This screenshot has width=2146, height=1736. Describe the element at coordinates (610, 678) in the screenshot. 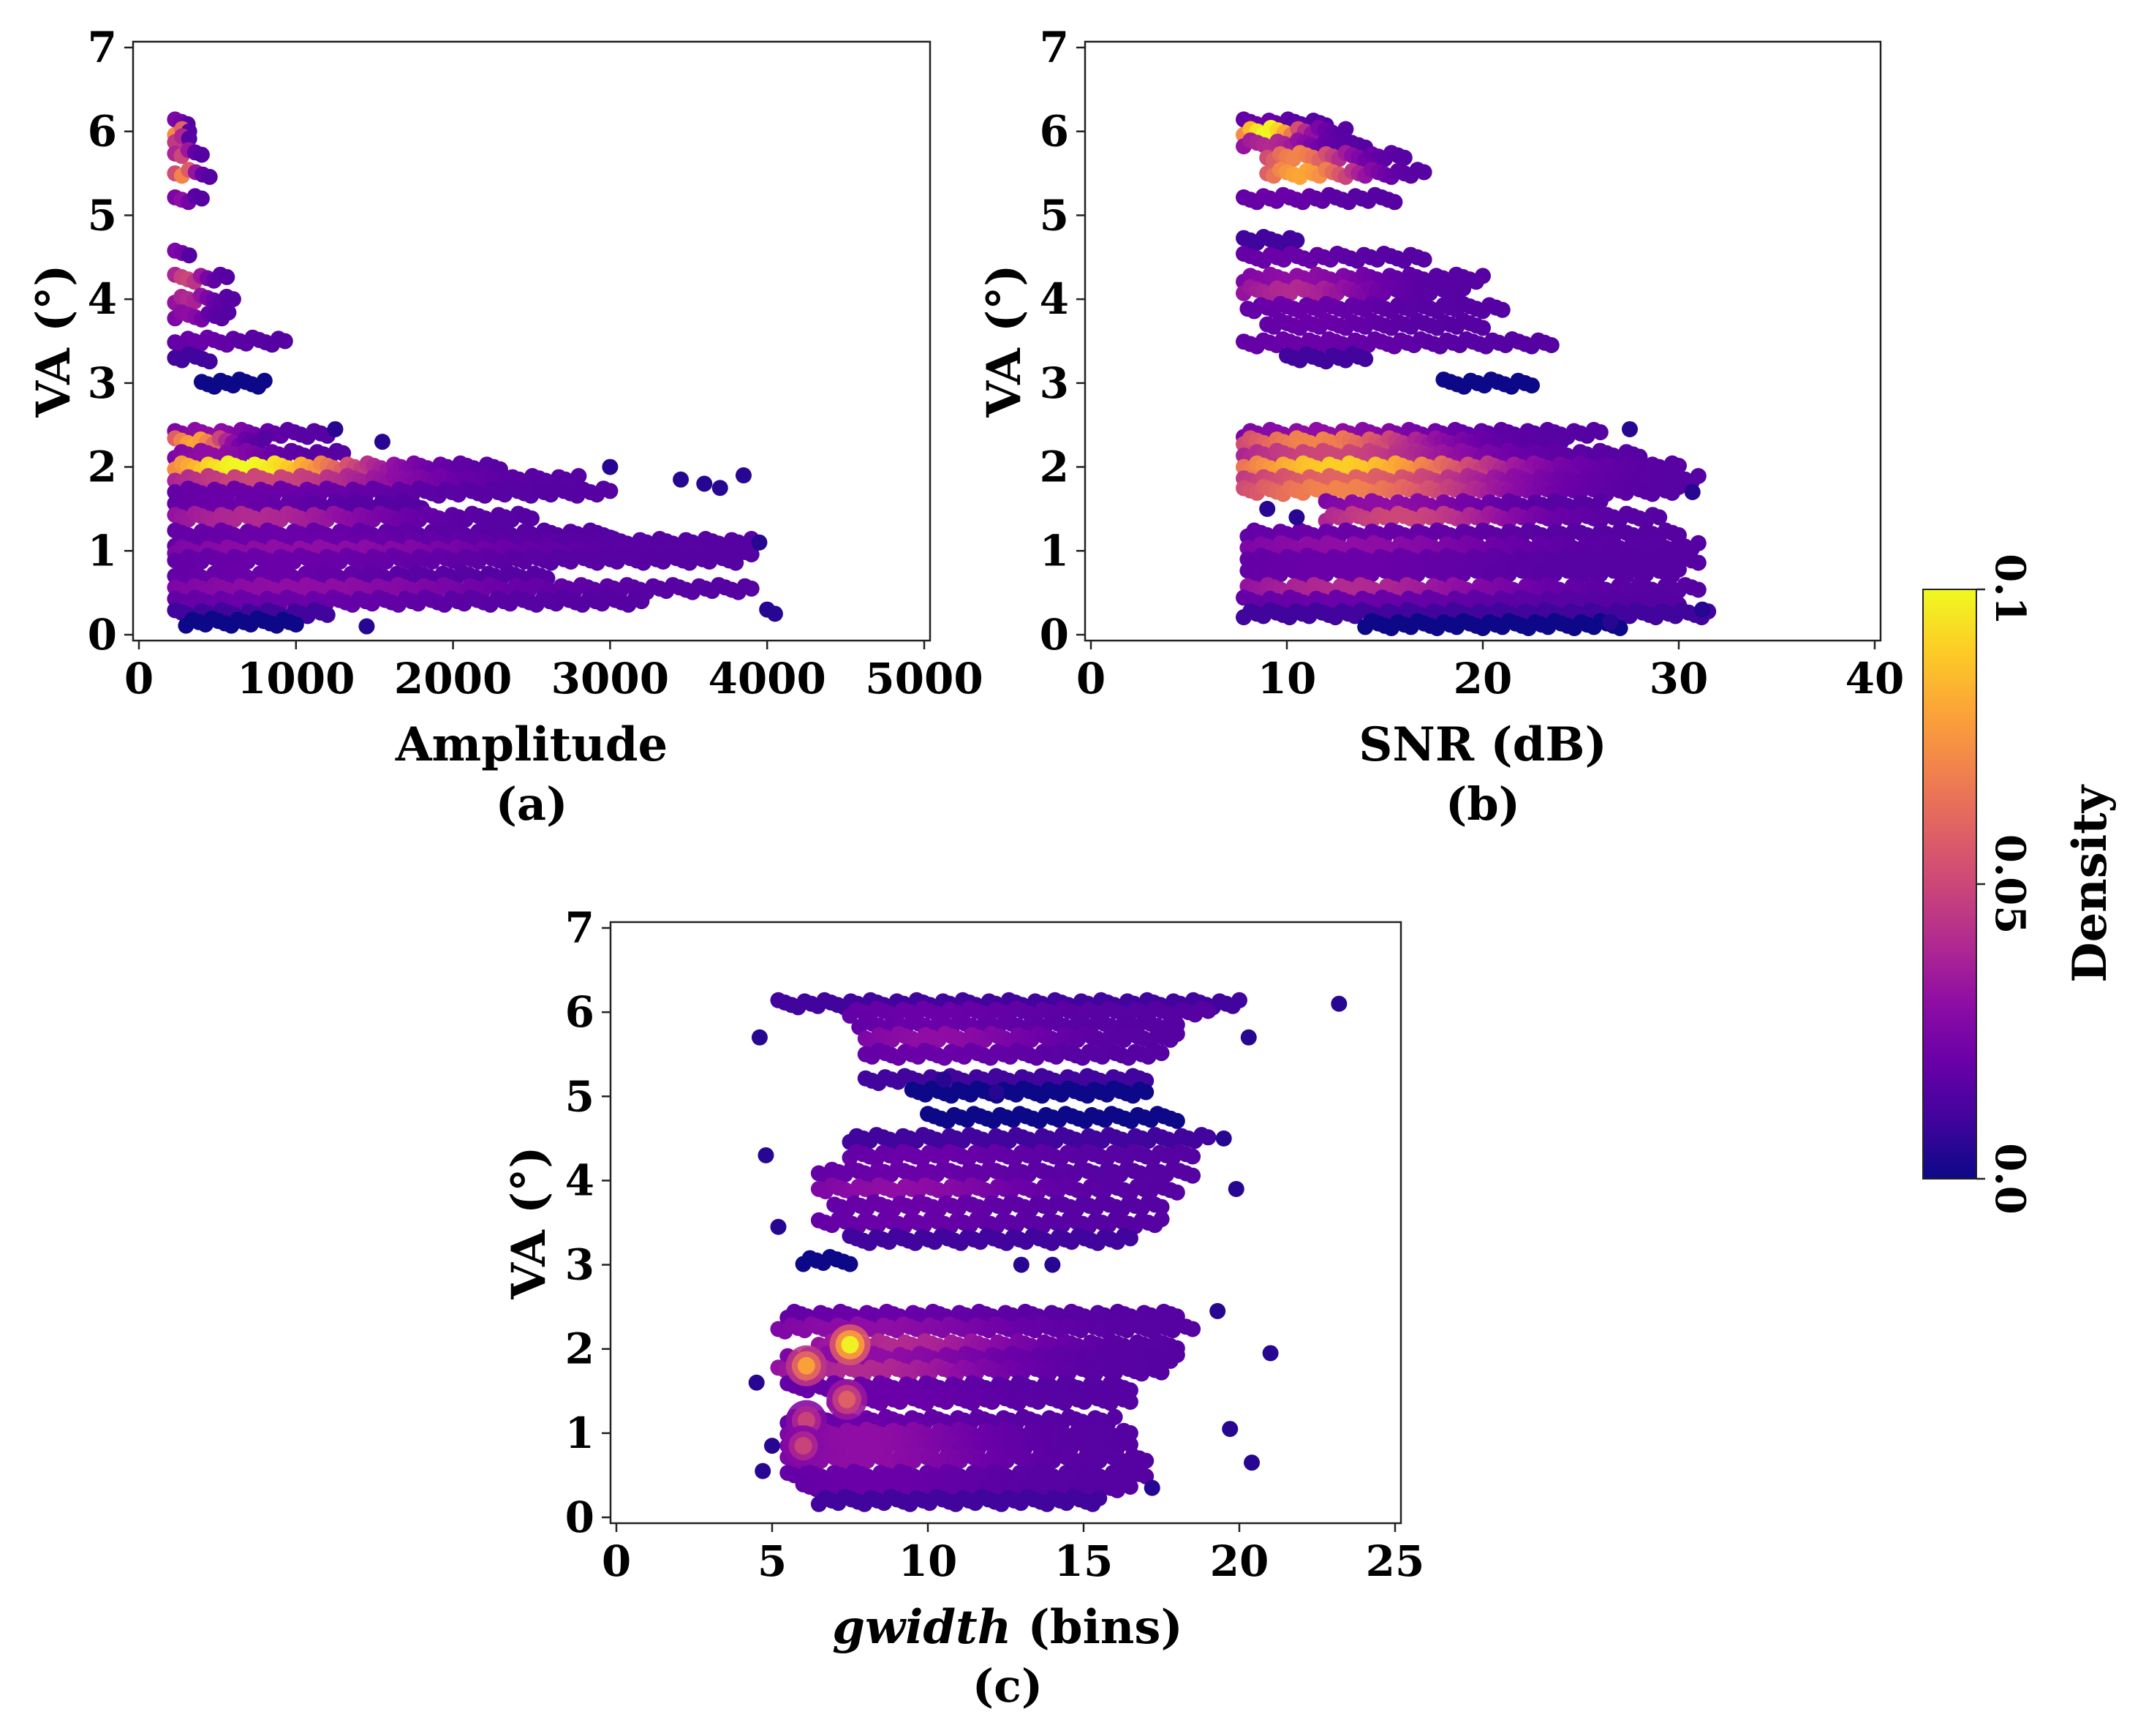

I see `x-tick-label: 3000` at that location.